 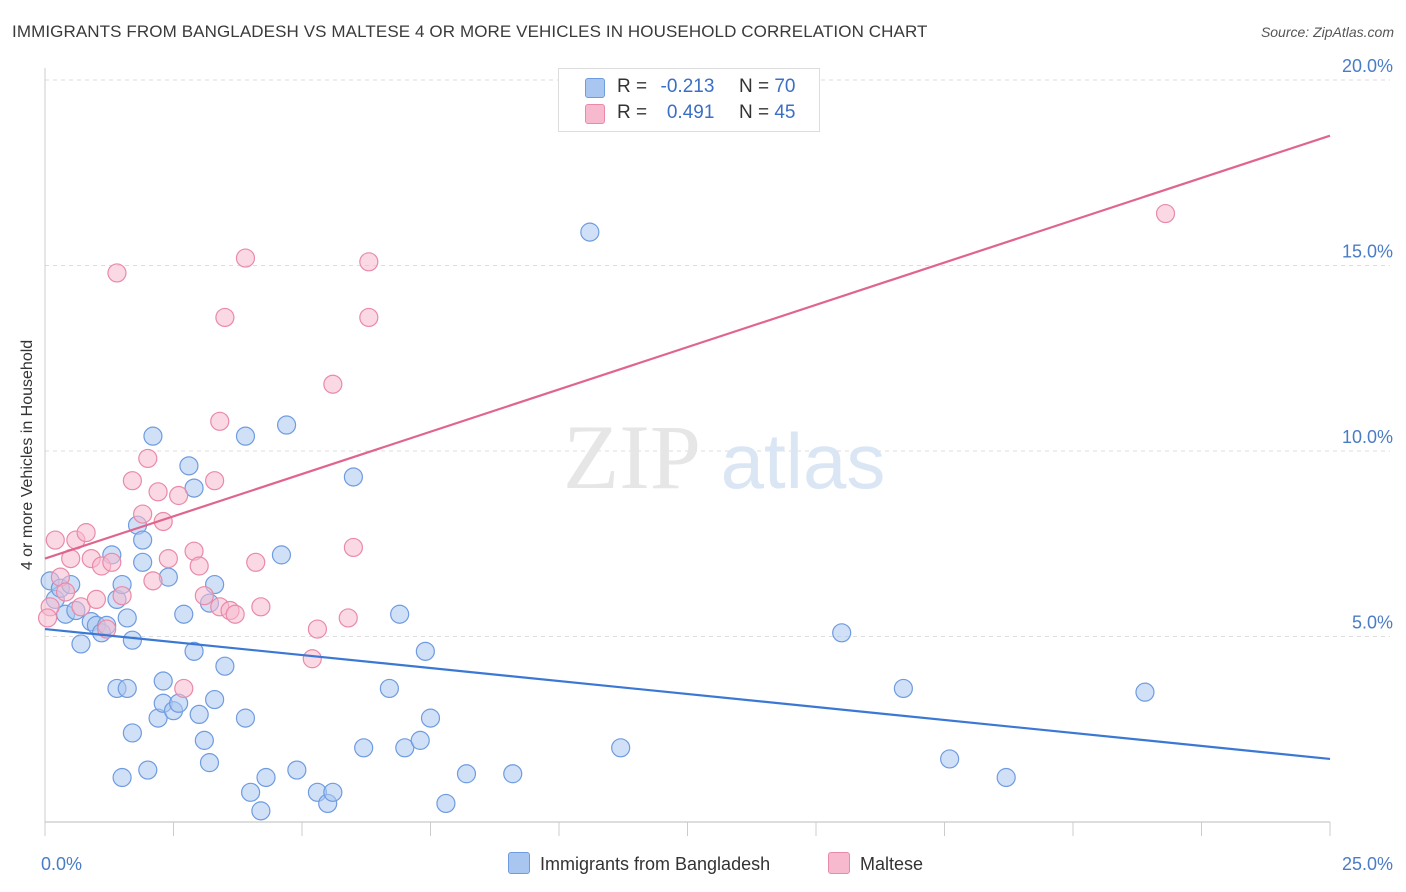 I want to click on bottom-legend-maltese: Maltese, so click(x=875, y=863).